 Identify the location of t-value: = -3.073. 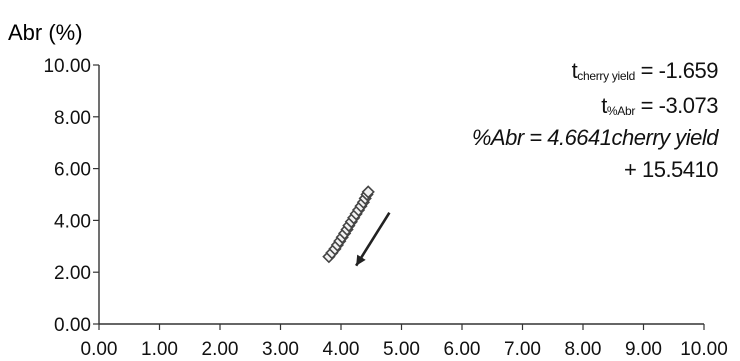
(679, 105).